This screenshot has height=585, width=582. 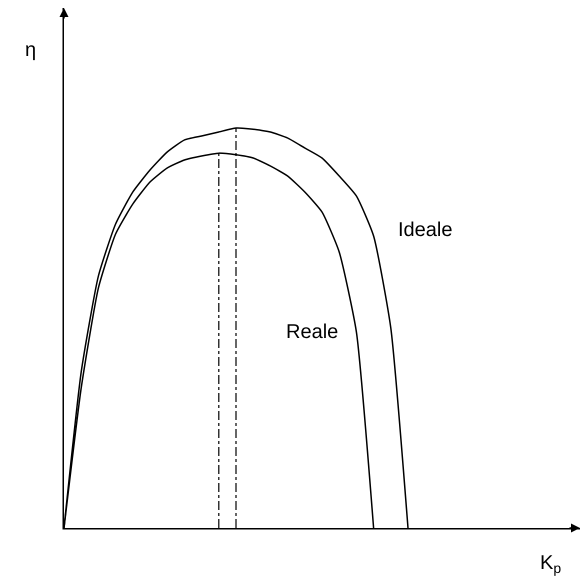 What do you see at coordinates (30, 50) in the screenshot?
I see `y-axis-title: η` at bounding box center [30, 50].